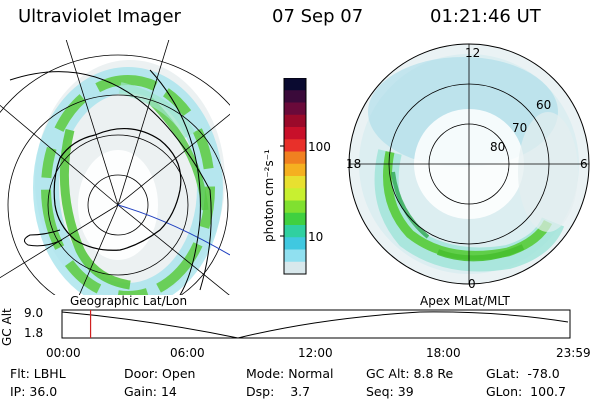 This screenshot has height=400, width=600. What do you see at coordinates (472, 284) in the screenshot?
I see `mlt-label-0: 0` at bounding box center [472, 284].